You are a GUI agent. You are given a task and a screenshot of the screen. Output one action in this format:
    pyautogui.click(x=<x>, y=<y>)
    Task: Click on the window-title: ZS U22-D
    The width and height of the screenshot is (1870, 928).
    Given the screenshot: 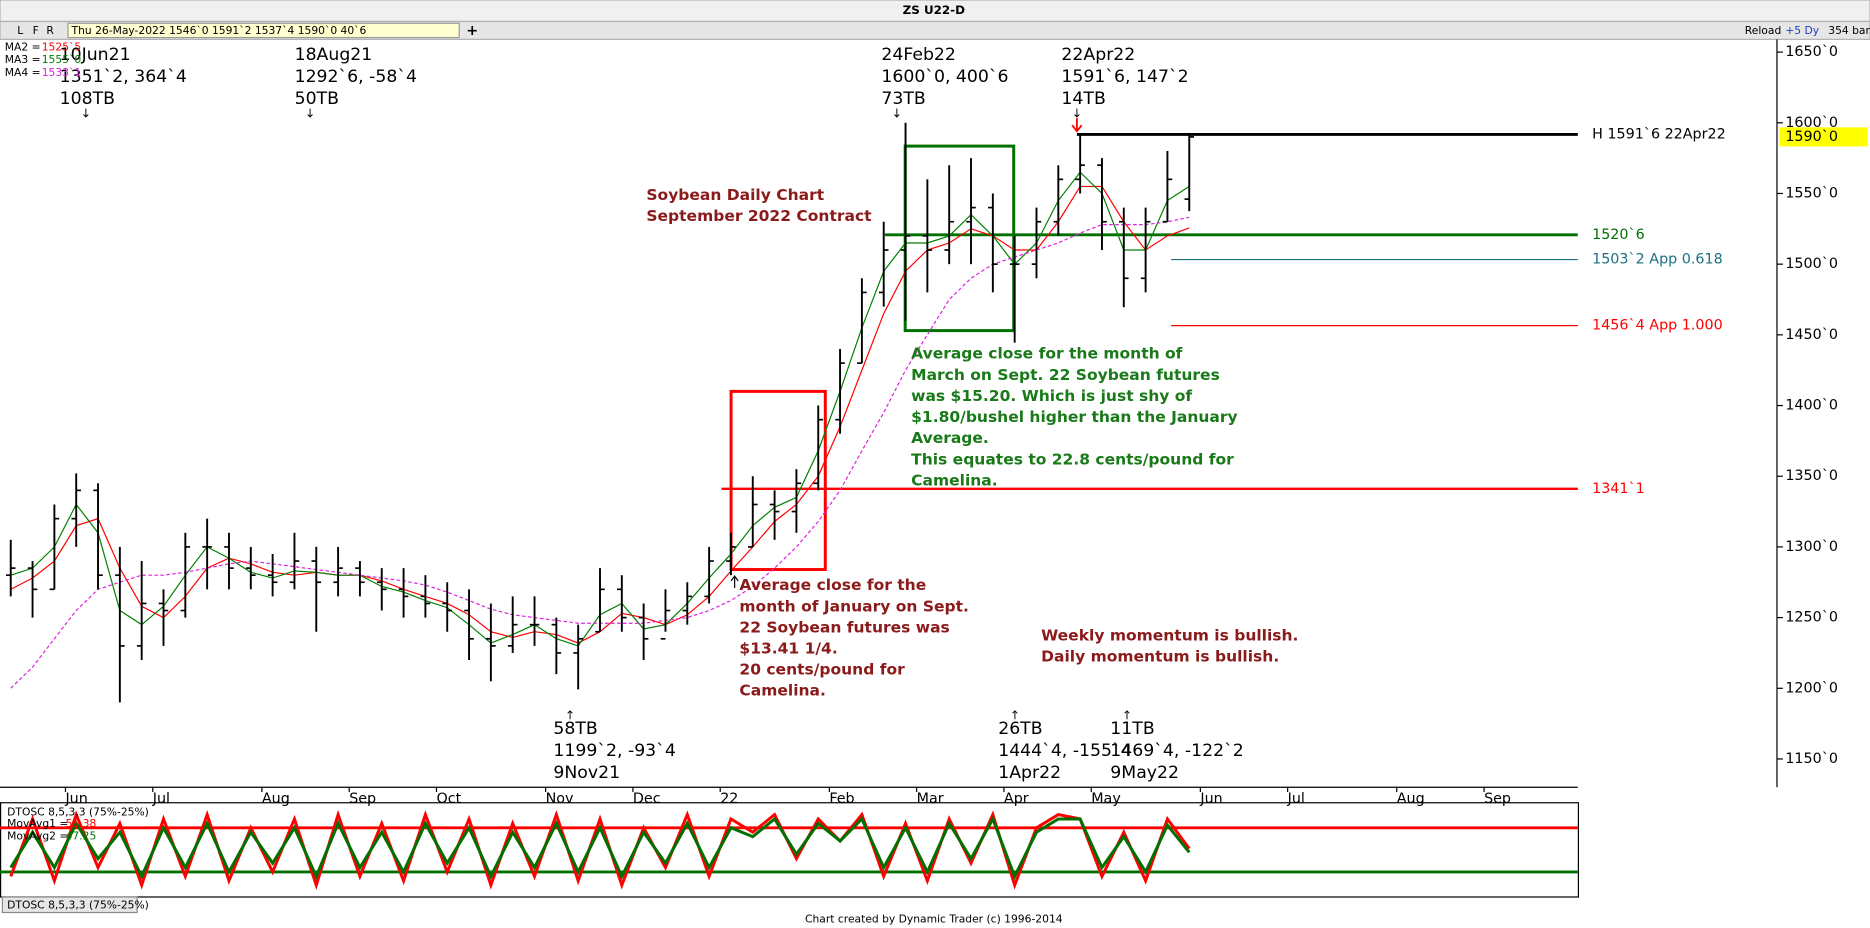 What is the action you would take?
    pyautogui.click(x=934, y=10)
    